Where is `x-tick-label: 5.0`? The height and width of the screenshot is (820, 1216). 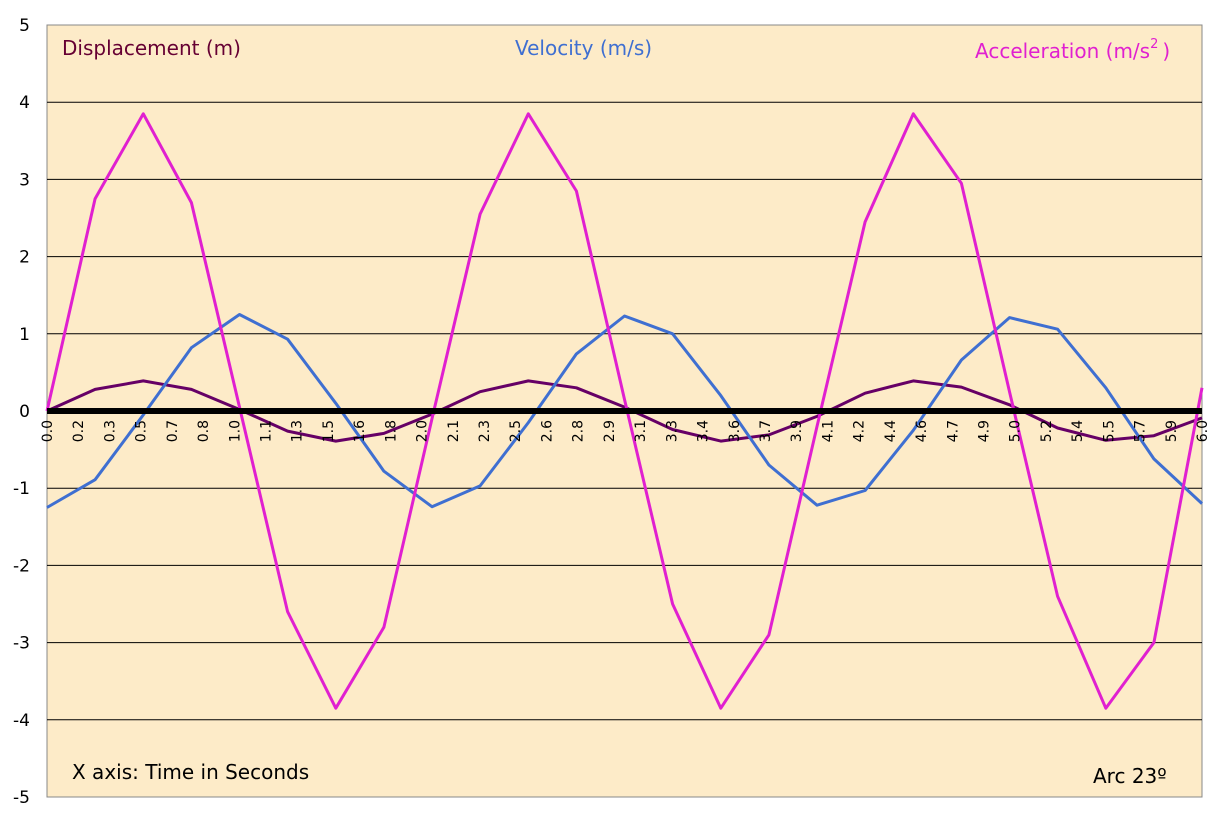
x-tick-label: 5.0 is located at coordinates (1016, 431).